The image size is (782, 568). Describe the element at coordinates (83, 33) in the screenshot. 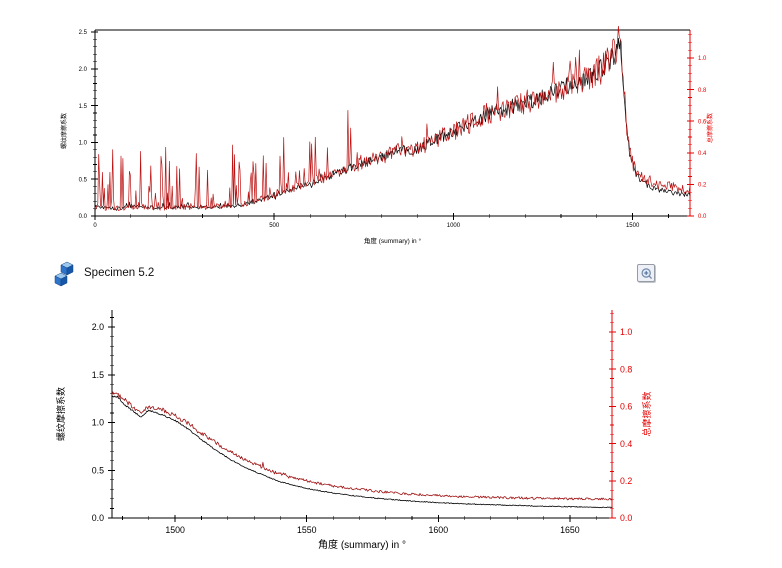

I see `svg-text: 2.5` at that location.